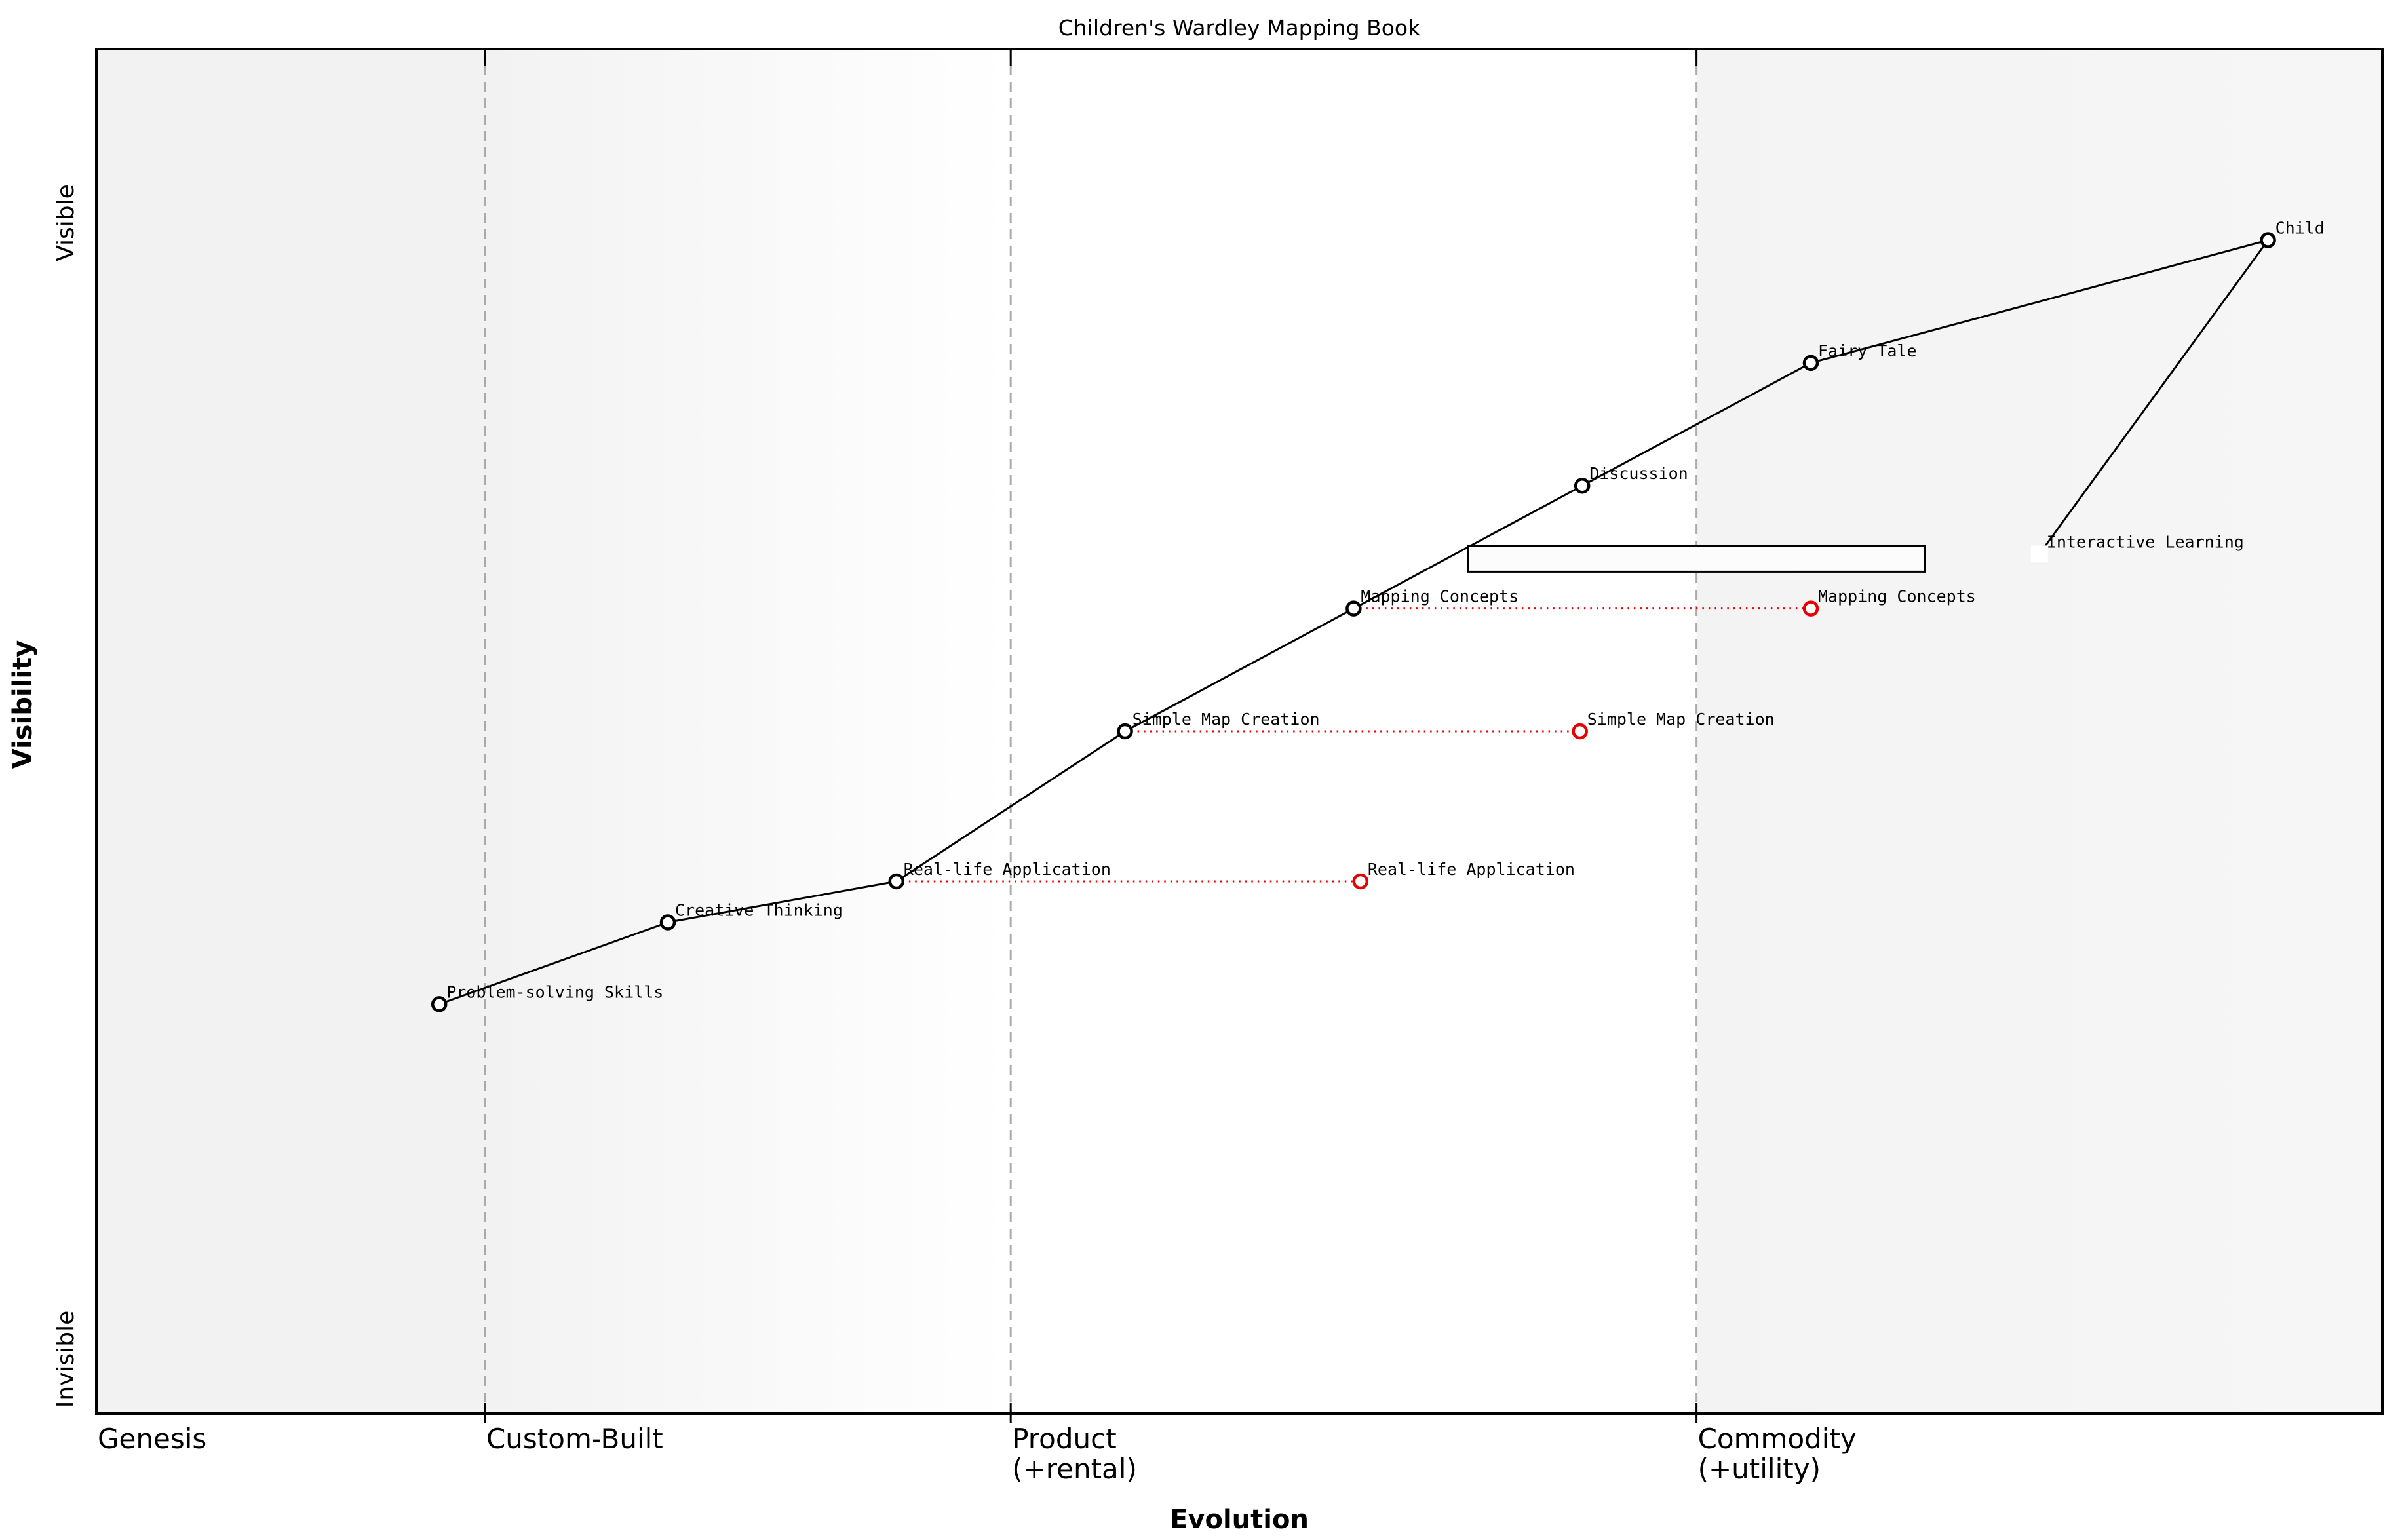  What do you see at coordinates (2268, 240) in the screenshot?
I see `node-child` at bounding box center [2268, 240].